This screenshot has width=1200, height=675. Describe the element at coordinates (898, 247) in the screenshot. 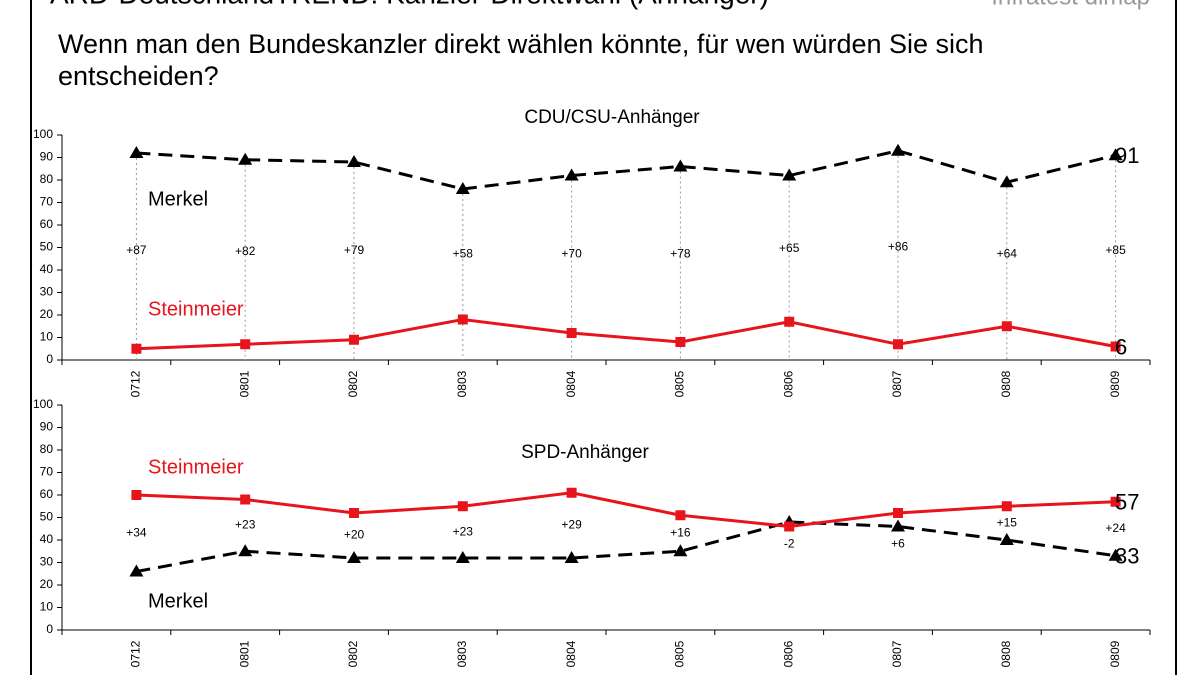

I see `difference-label: +86` at that location.